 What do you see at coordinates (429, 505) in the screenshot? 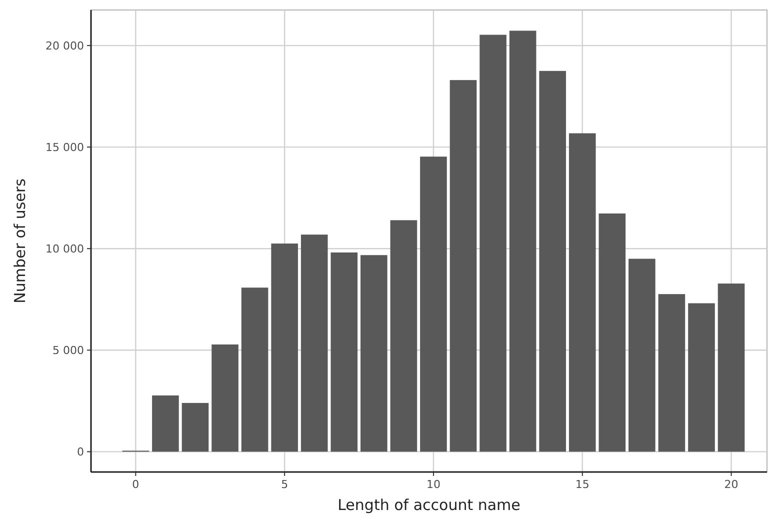
I see `x-axis-title: Length of account name` at bounding box center [429, 505].